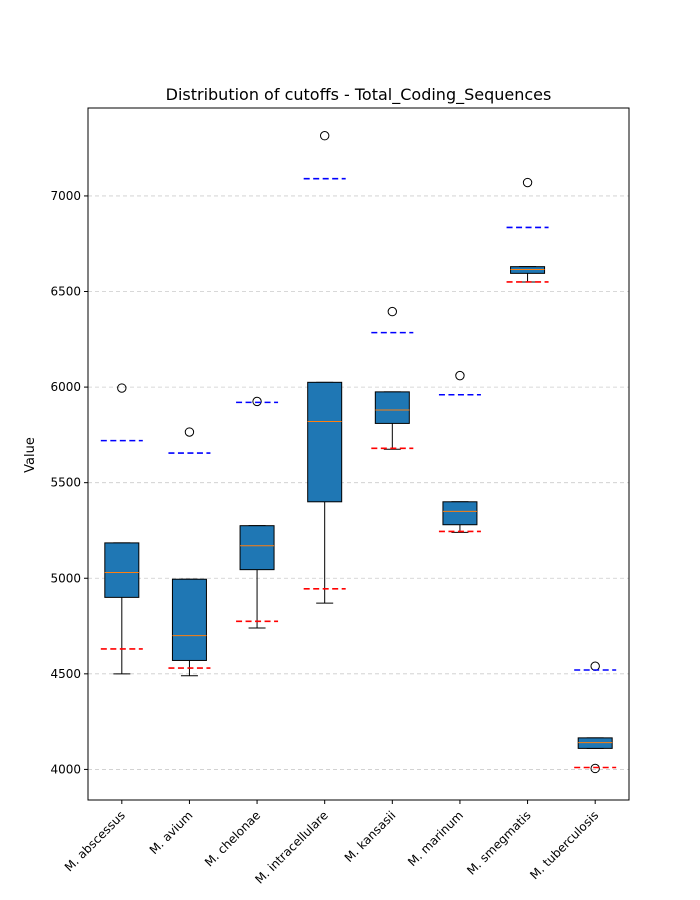 This screenshot has height=900, width=700. What do you see at coordinates (65, 196) in the screenshot?
I see `y-tick-label: 7000` at bounding box center [65, 196].